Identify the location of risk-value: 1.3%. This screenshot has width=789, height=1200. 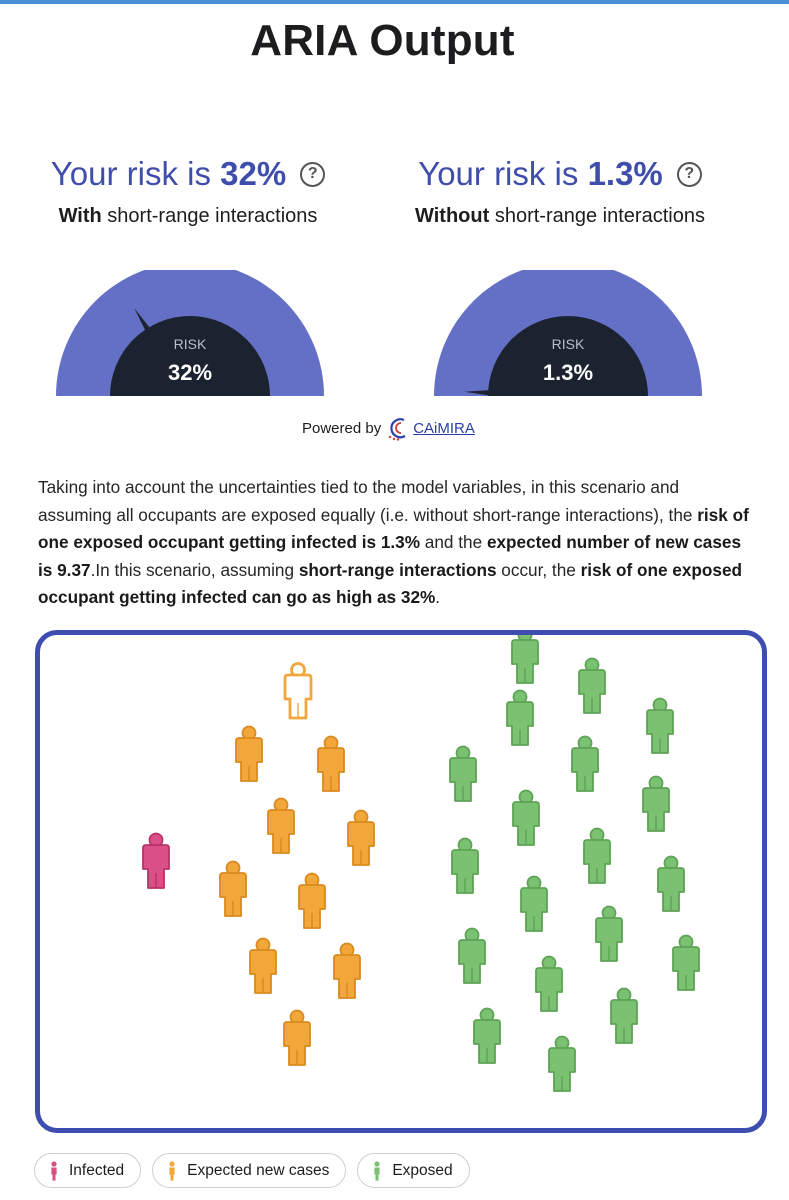
(625, 173).